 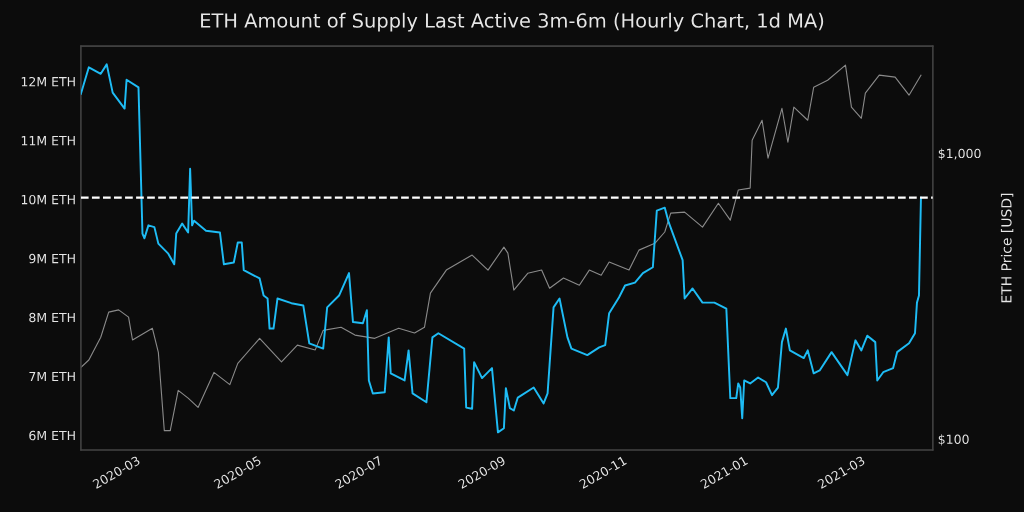 What do you see at coordinates (953, 440) in the screenshot?
I see `y2-tick-label: $100` at bounding box center [953, 440].